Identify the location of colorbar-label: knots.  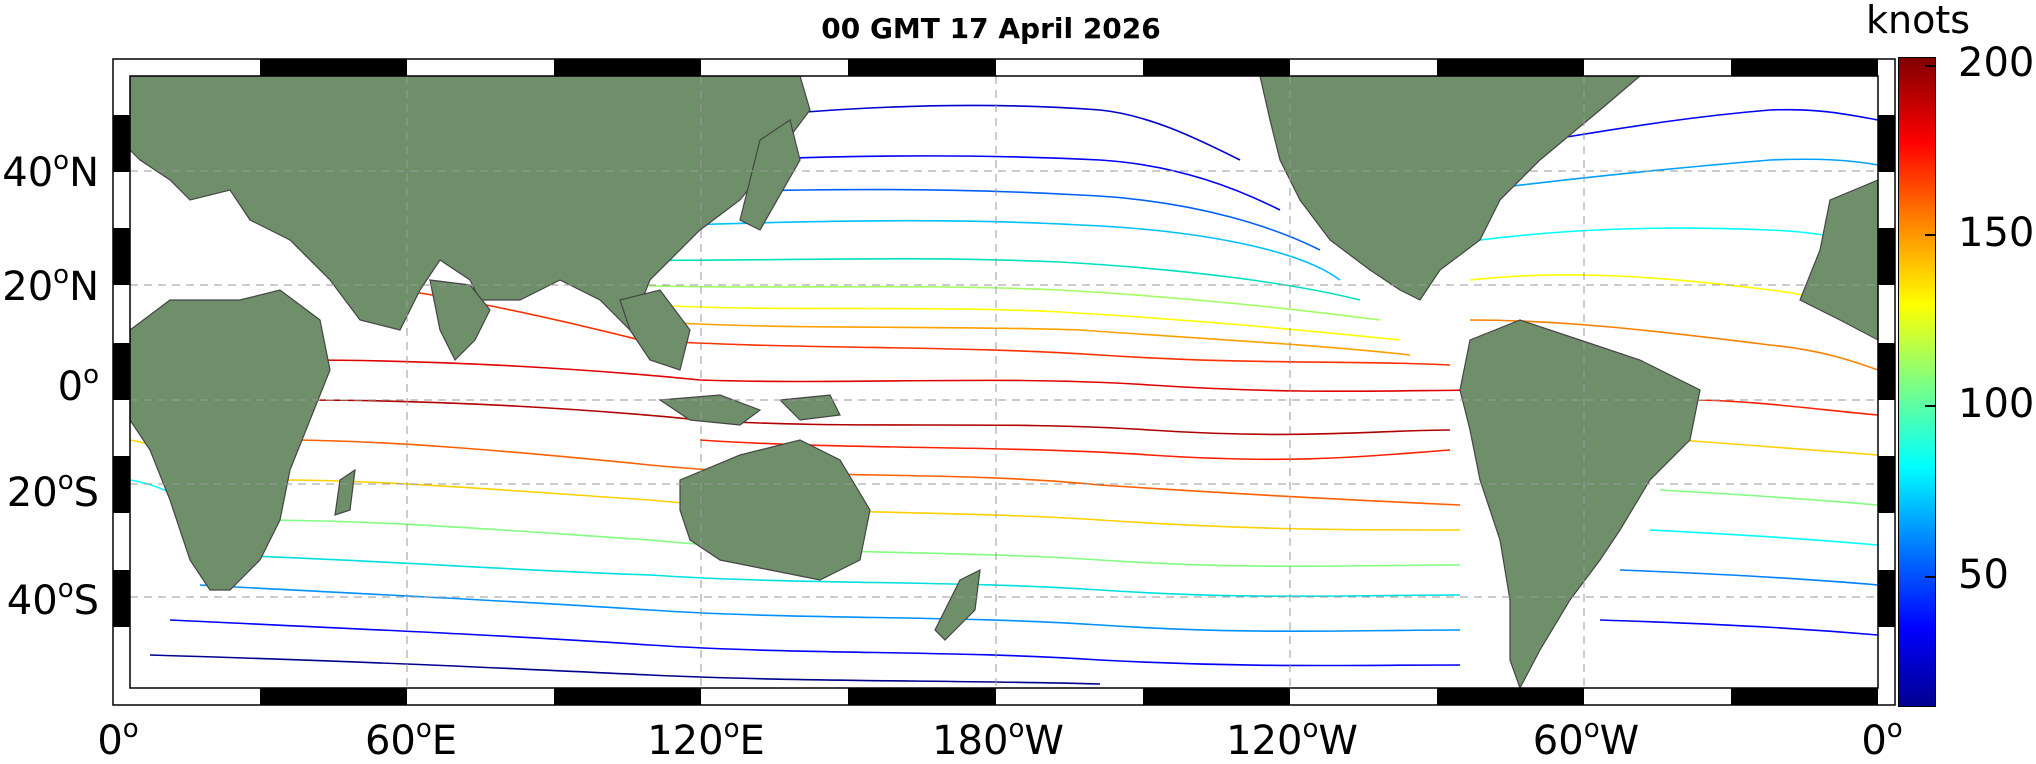
(1918, 21).